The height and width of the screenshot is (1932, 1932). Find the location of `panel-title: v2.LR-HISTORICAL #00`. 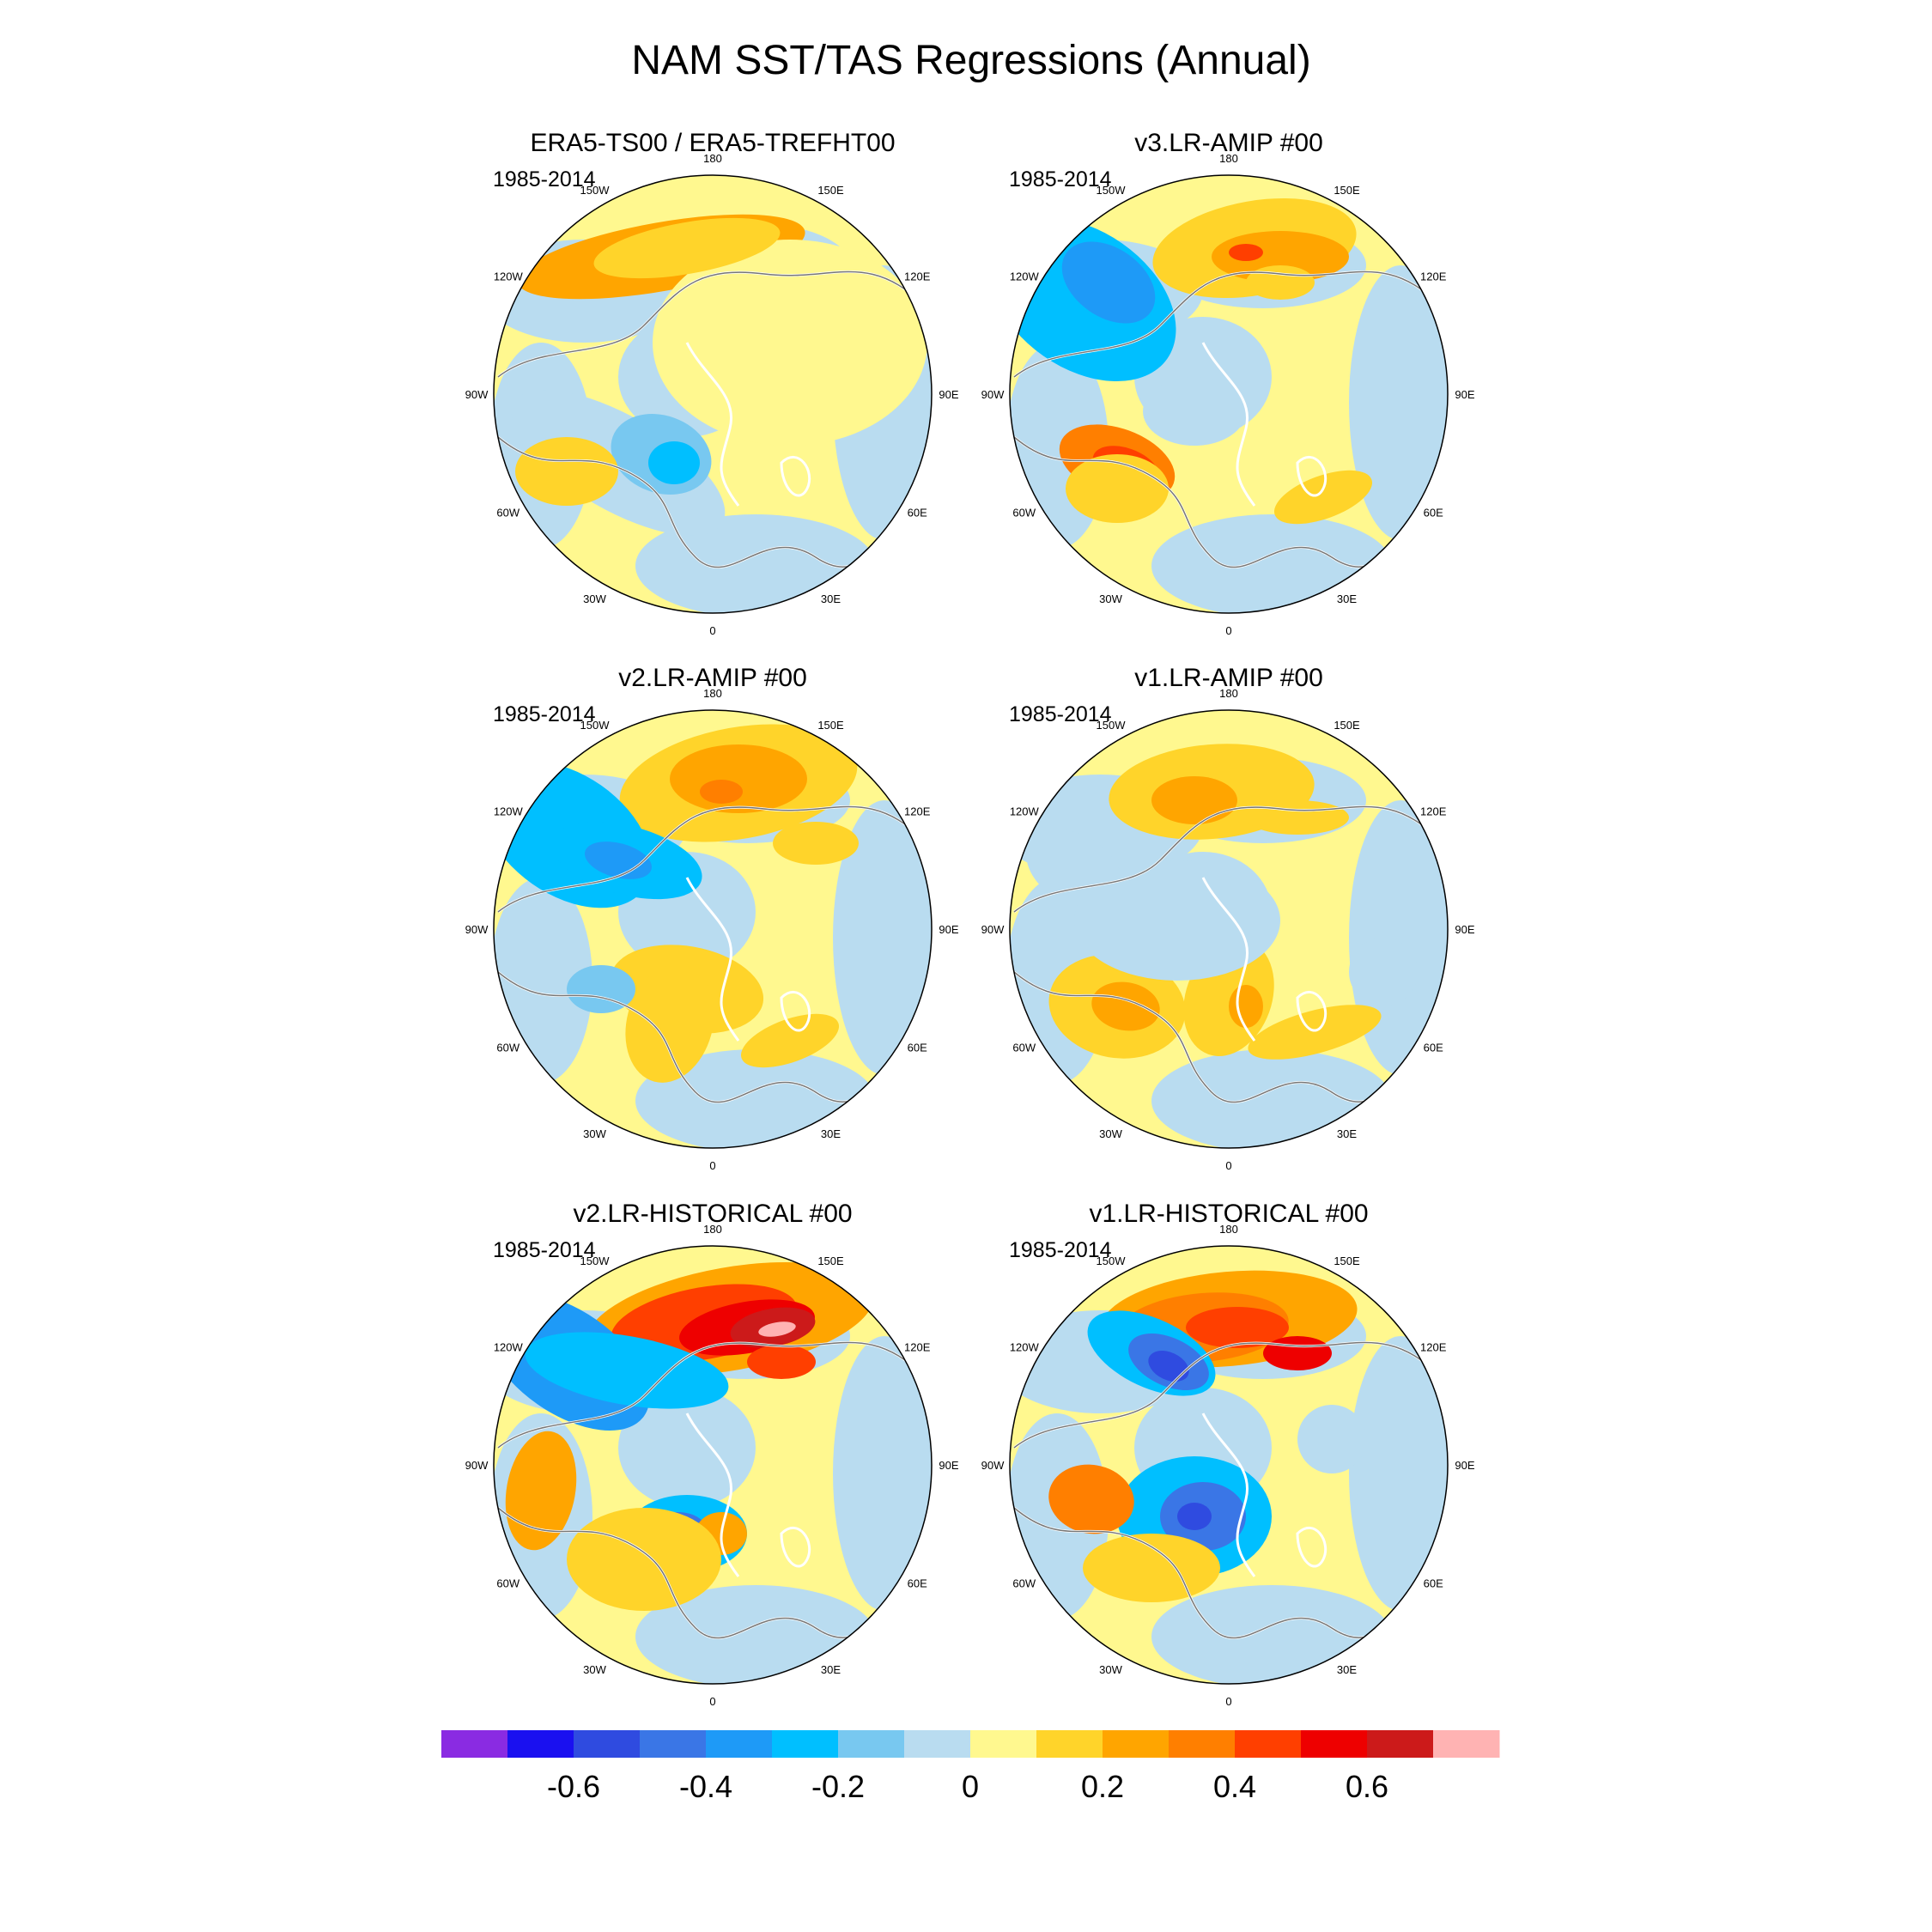

panel-title: v2.LR-HISTORICAL #00 is located at coordinates (713, 1214).